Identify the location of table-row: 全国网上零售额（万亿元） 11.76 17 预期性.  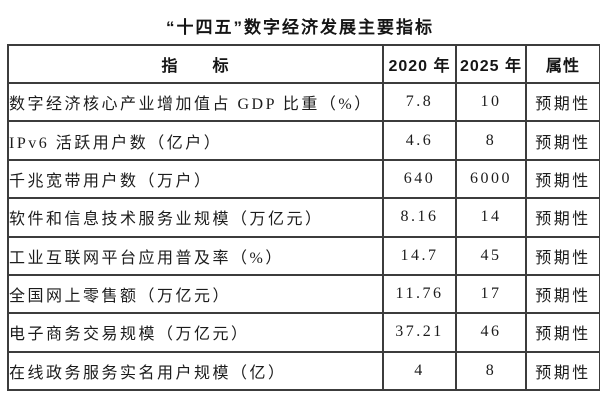
(303, 294).